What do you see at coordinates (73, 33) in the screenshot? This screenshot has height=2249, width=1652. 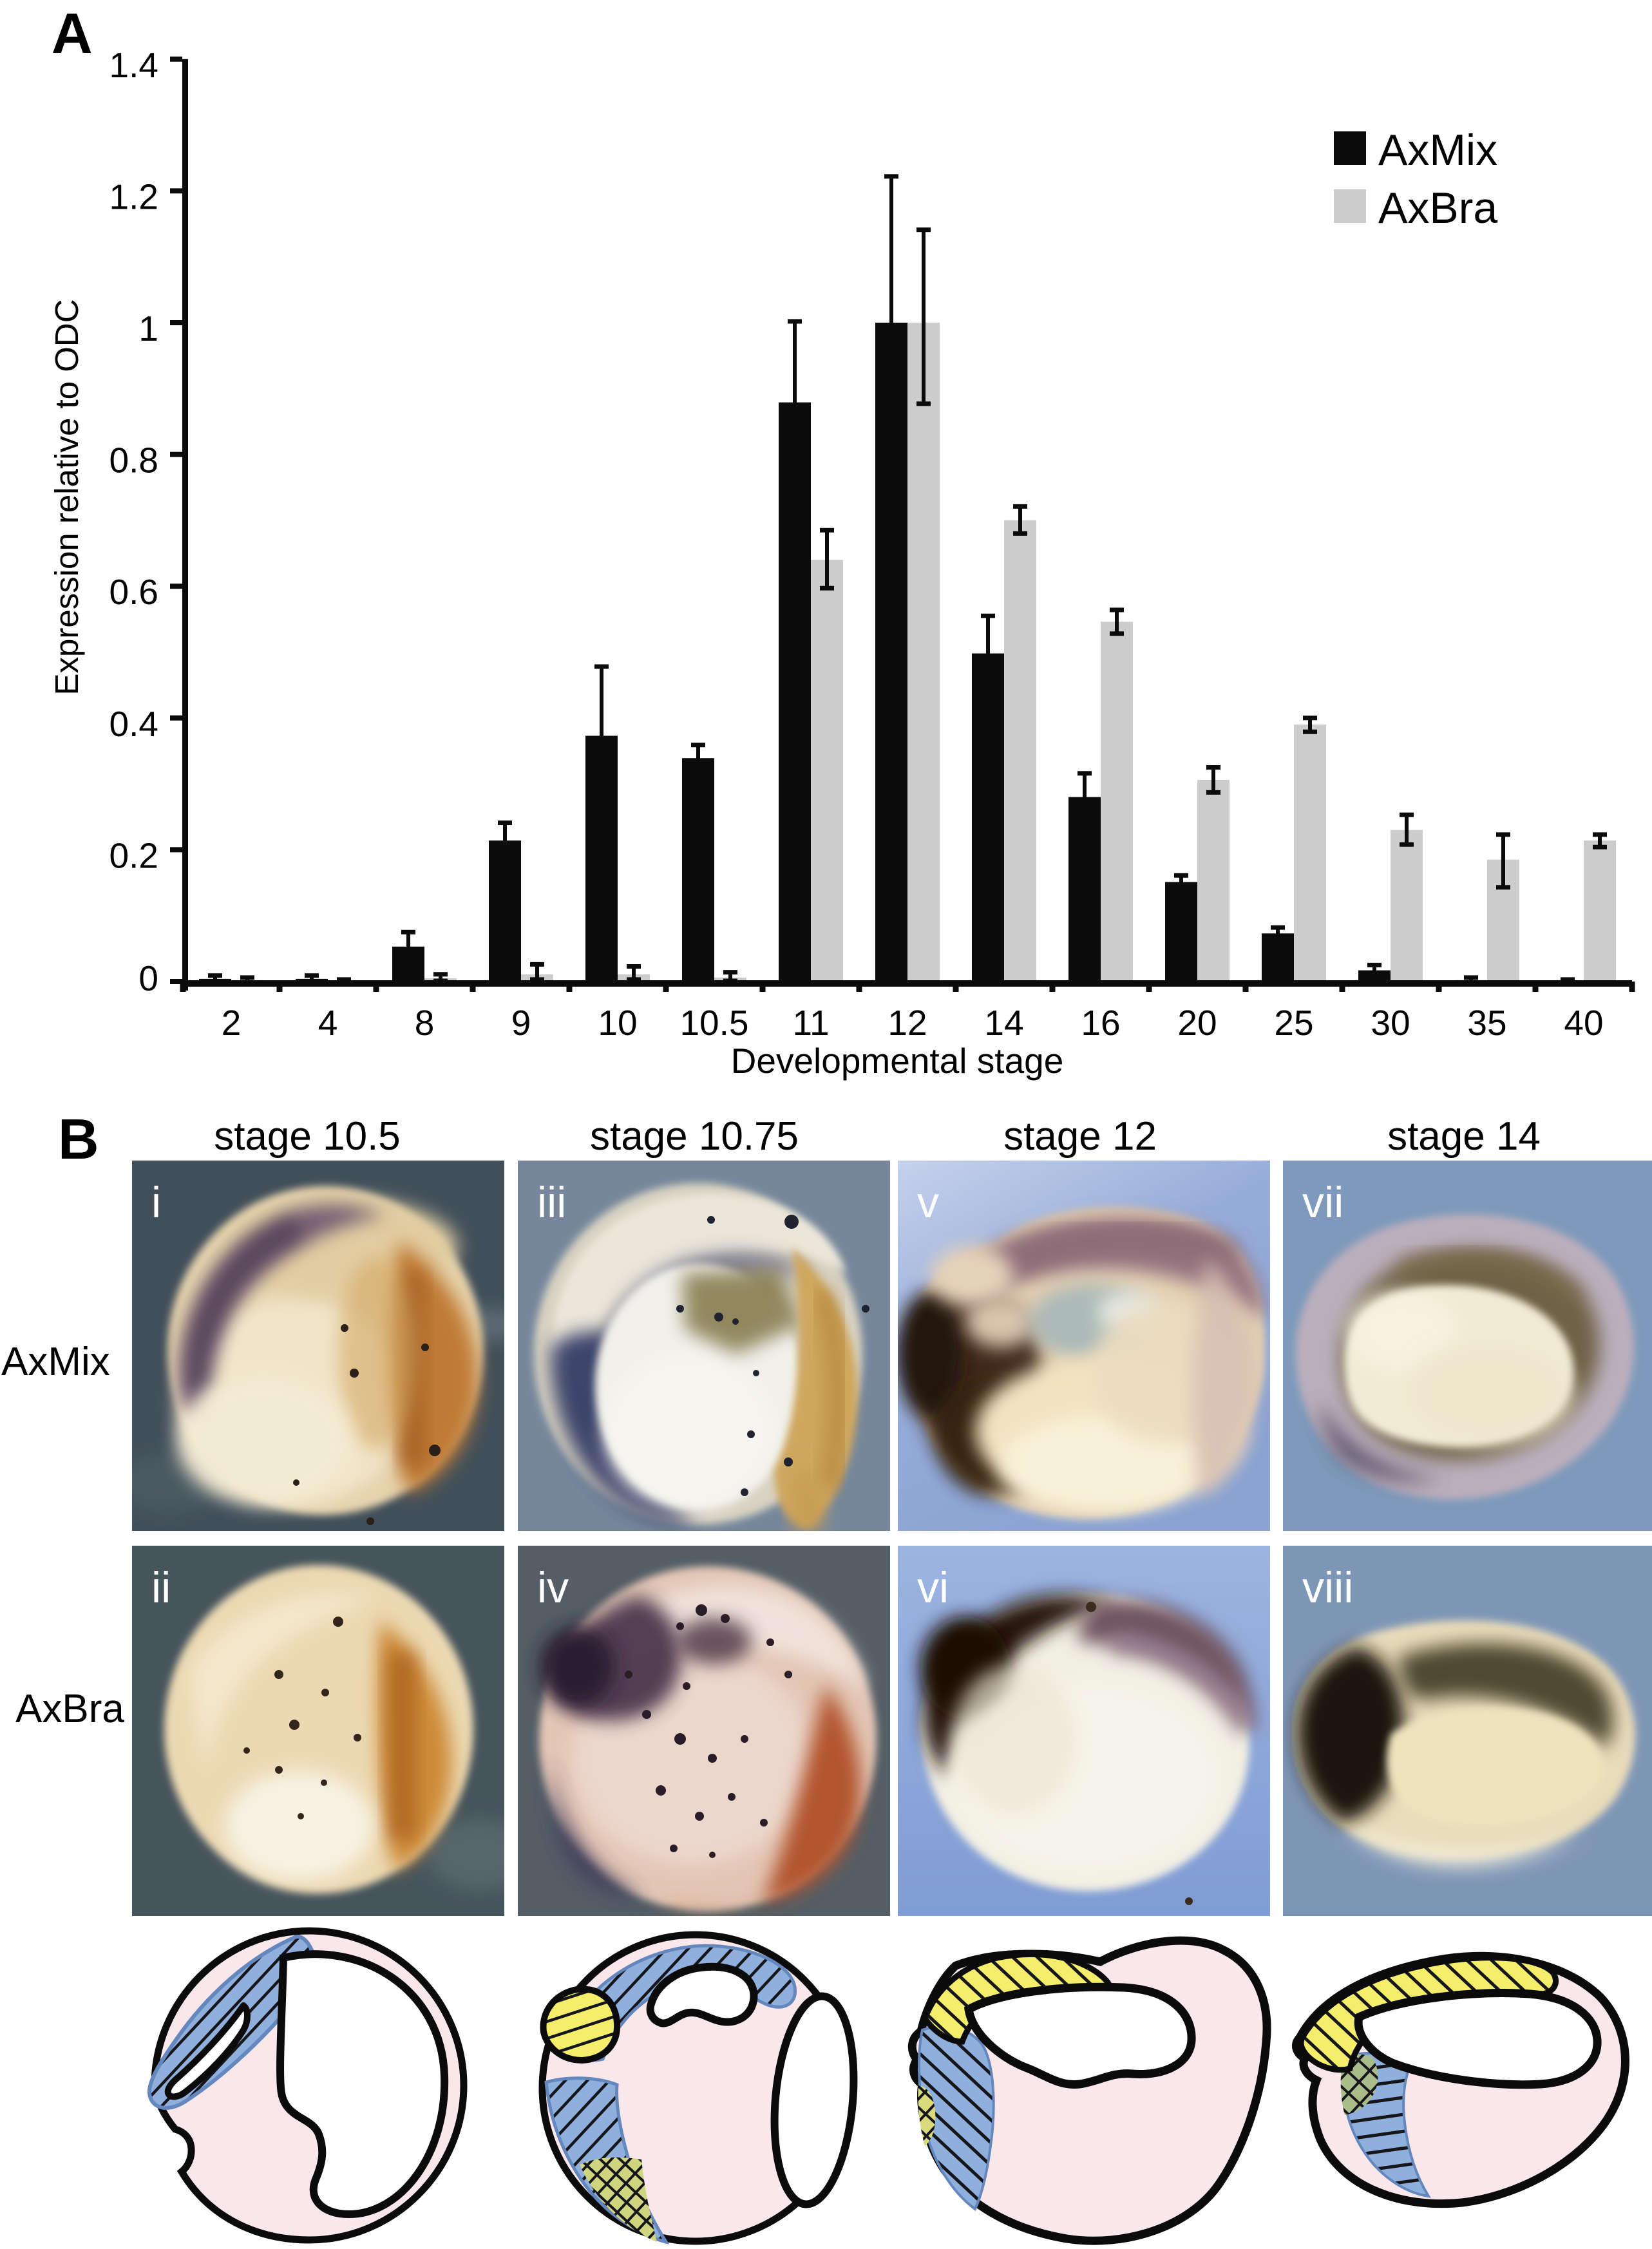 I see `svg-text: A` at bounding box center [73, 33].